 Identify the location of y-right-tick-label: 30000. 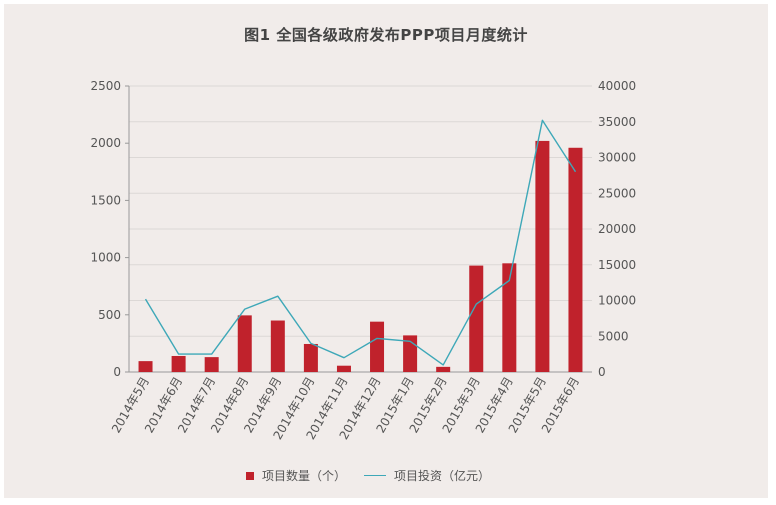
(617, 158).